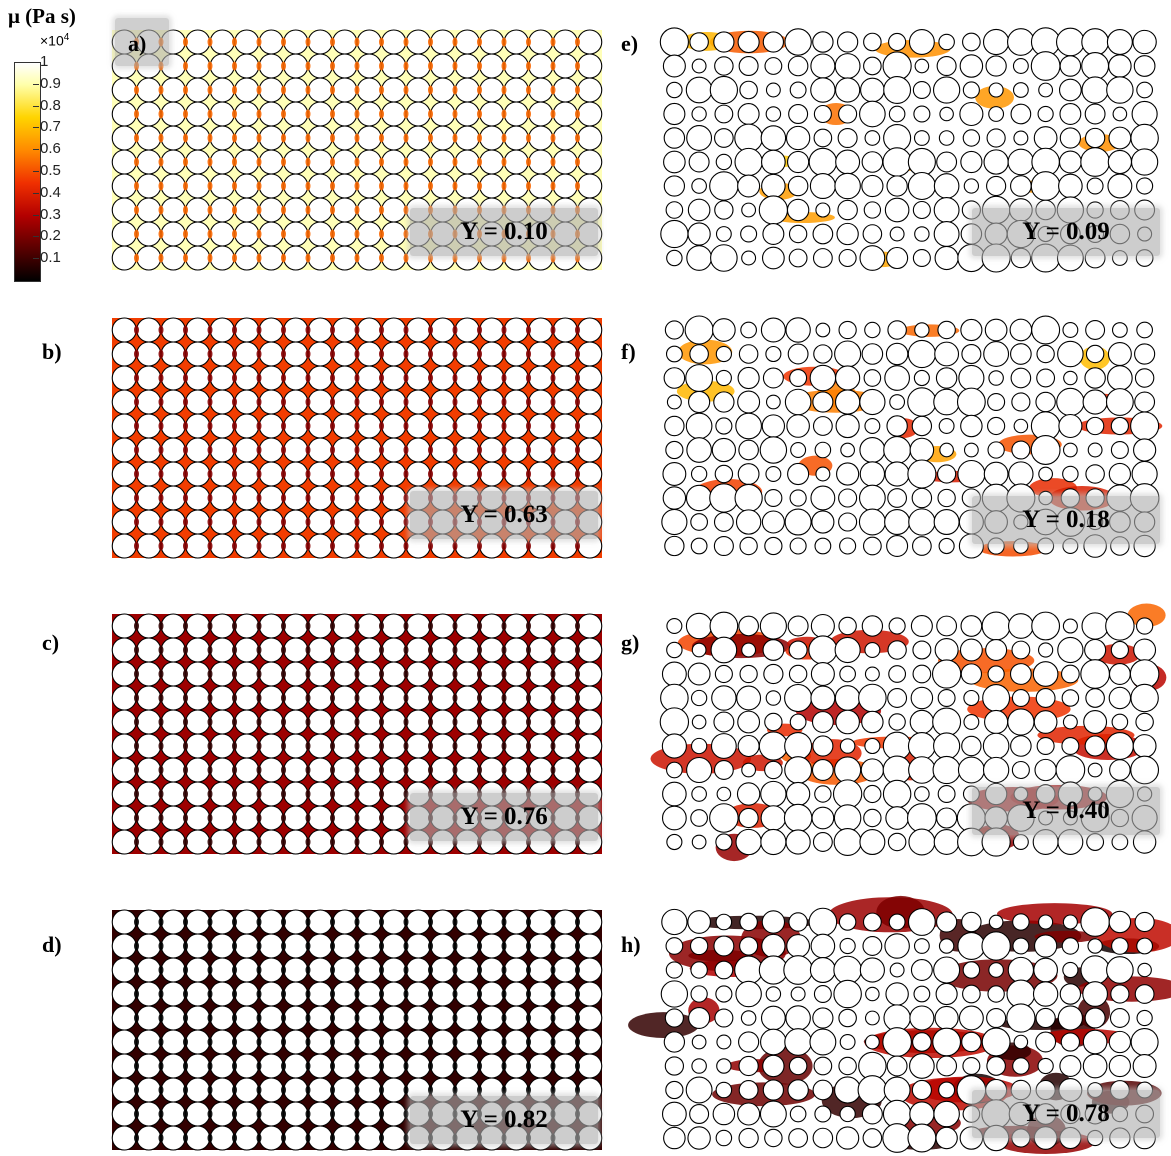 The width and height of the screenshot is (1171, 1156). I want to click on colorbar-tick-label: 0.5, so click(50, 170).